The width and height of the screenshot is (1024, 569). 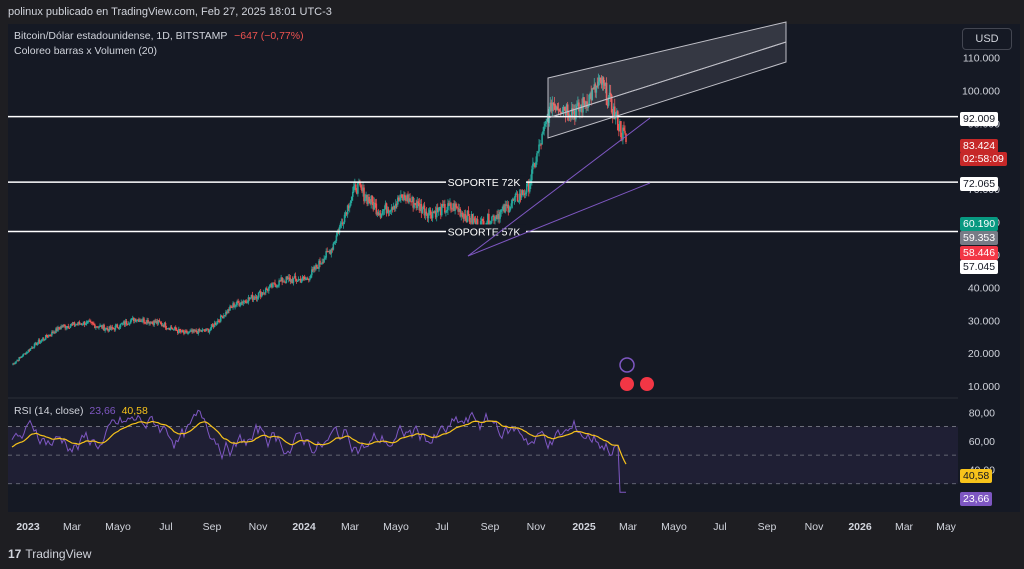 I want to click on footer-bar, so click(x=512, y=554).